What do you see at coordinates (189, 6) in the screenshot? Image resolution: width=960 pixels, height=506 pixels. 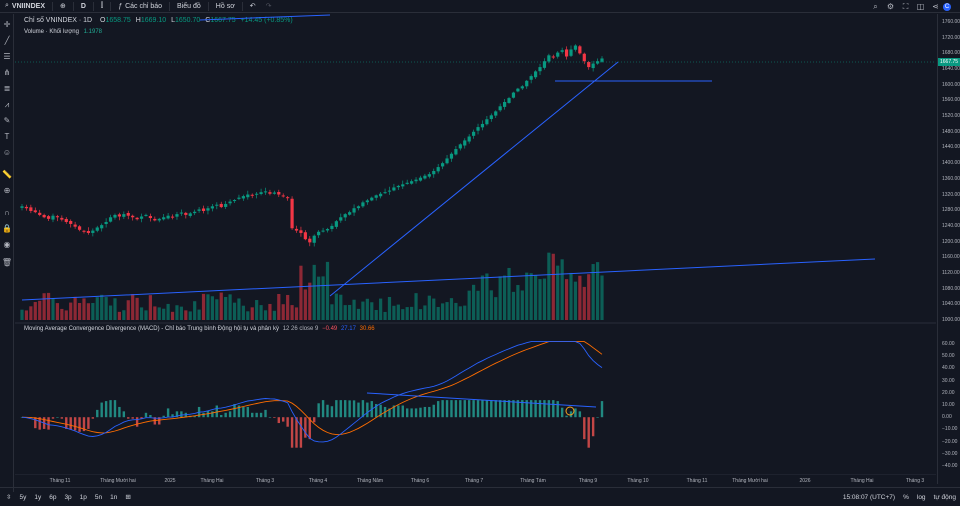 I see `chart-menu-button: Biểu đồ` at bounding box center [189, 6].